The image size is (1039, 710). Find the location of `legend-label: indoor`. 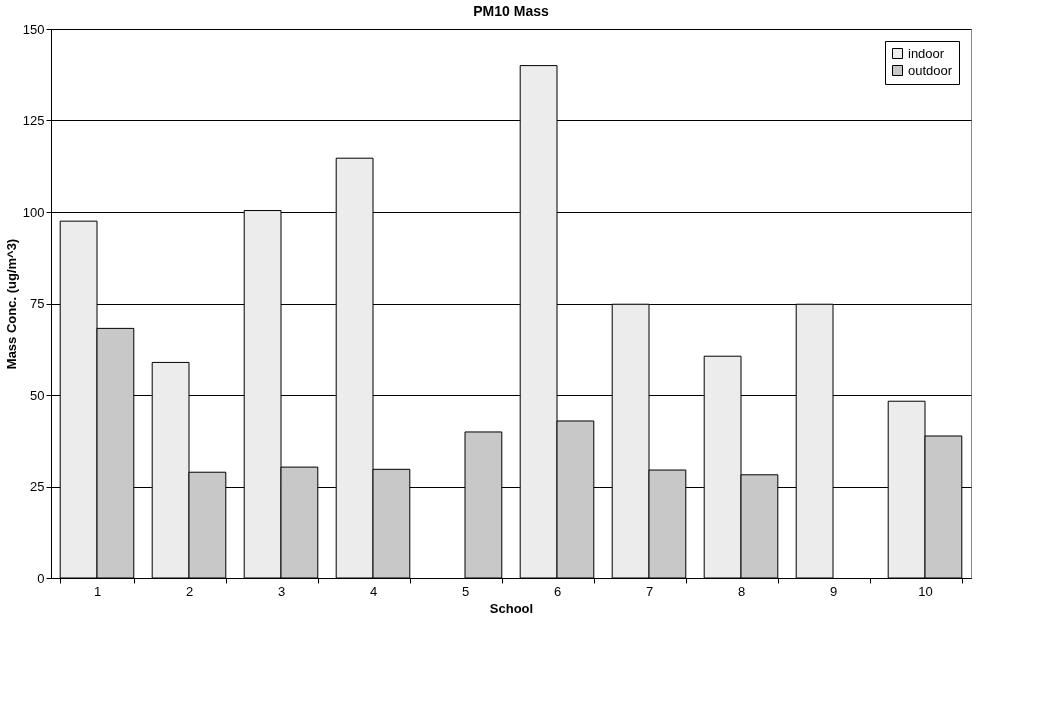

legend-label: indoor is located at coordinates (926, 53).